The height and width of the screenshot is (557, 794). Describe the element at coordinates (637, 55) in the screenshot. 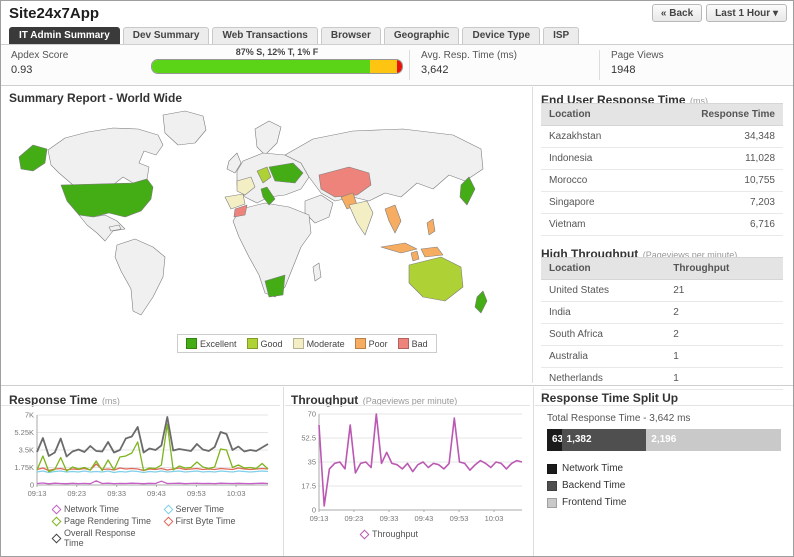

I see `page-views-label: Page Views` at that location.